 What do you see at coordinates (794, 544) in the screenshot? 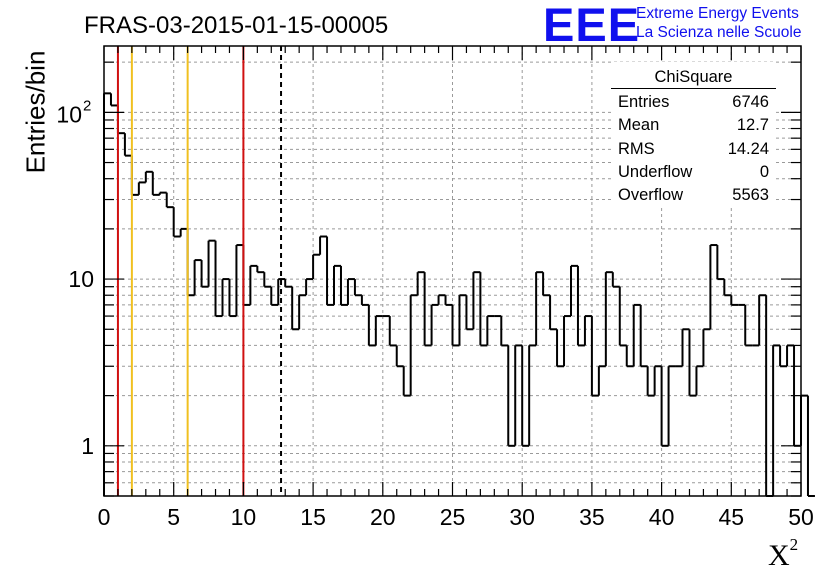
I see `x-axis-label-superscript: 2` at bounding box center [794, 544].